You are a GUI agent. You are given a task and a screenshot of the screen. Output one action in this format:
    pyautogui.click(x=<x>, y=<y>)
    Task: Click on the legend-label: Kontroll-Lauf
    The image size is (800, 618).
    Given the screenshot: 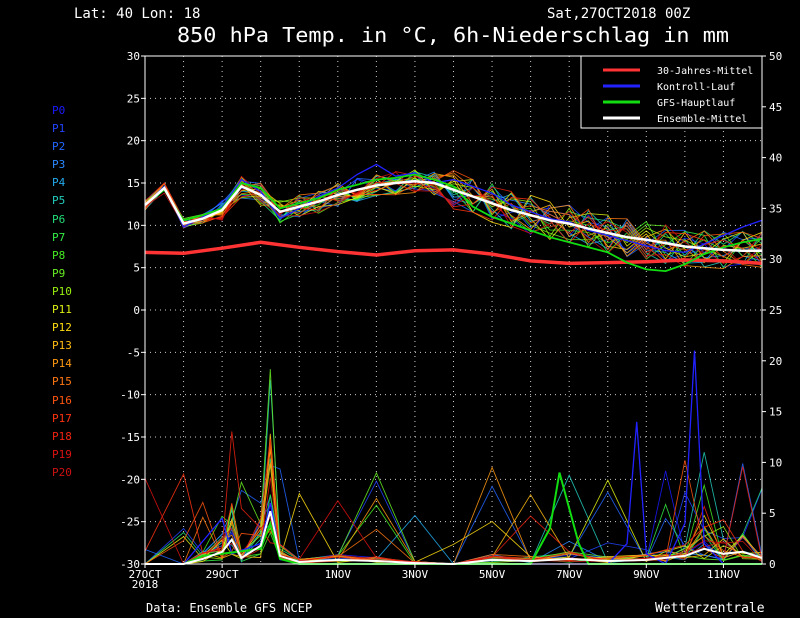 What is the action you would take?
    pyautogui.click(x=696, y=87)
    